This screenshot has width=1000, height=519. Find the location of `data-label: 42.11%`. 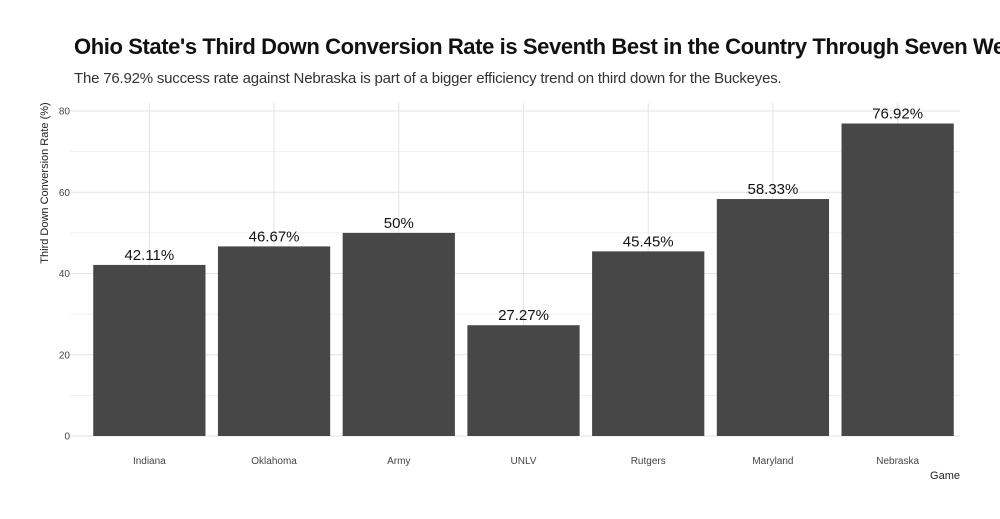

data-label: 42.11% is located at coordinates (149, 255).